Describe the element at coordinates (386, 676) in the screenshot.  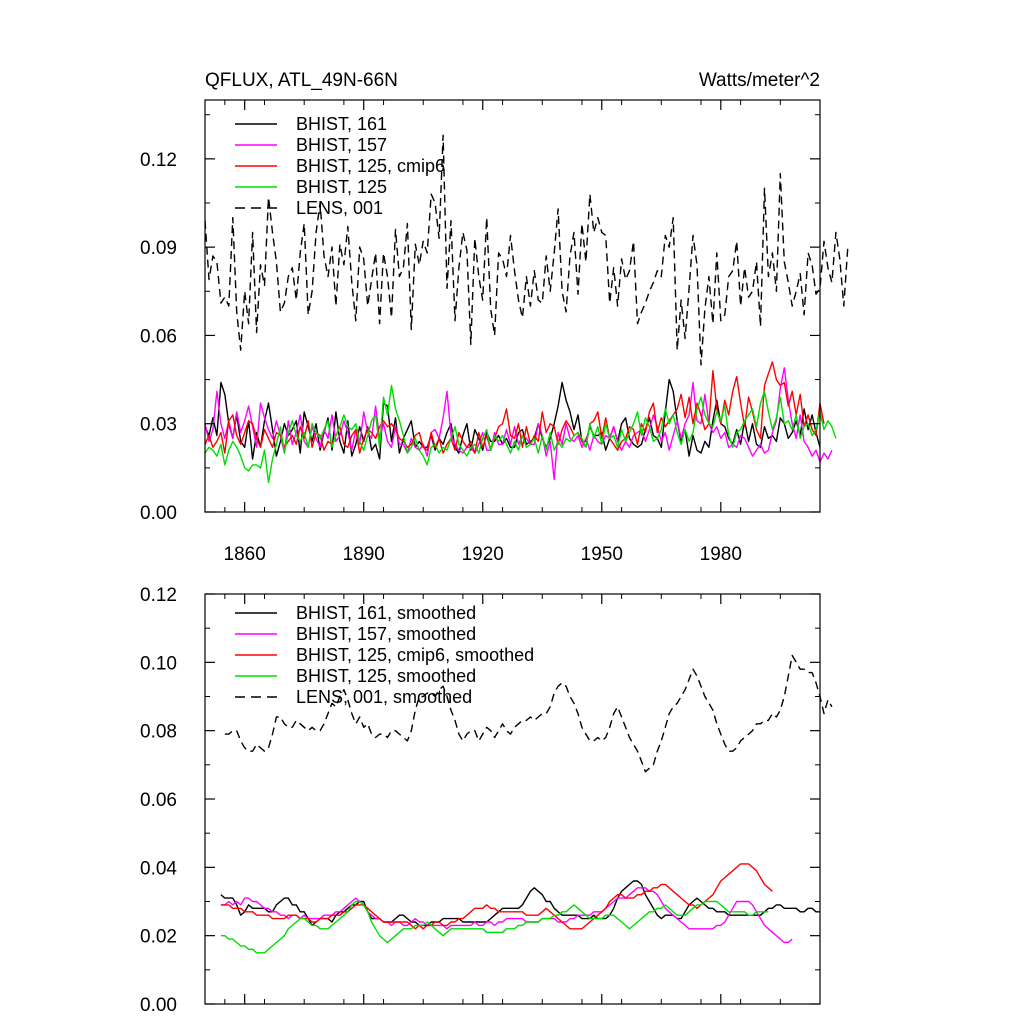
I see `legend-label-3: BHIST, 125, smoothed` at that location.